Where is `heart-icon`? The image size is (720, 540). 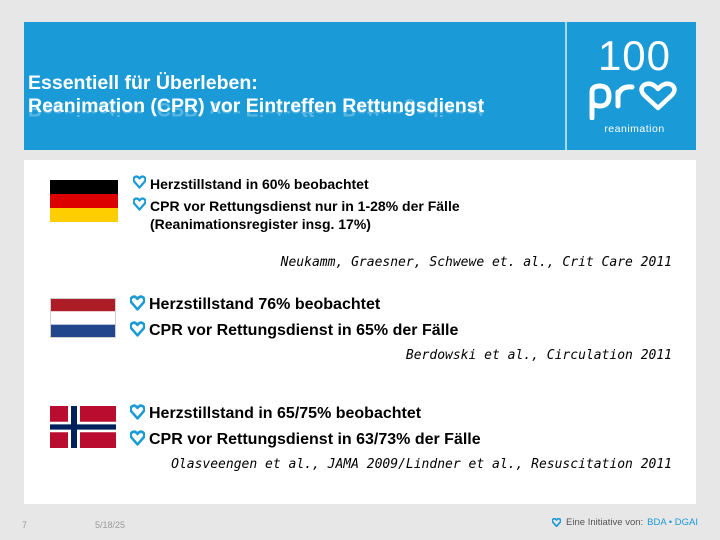
heart-icon is located at coordinates (557, 522).